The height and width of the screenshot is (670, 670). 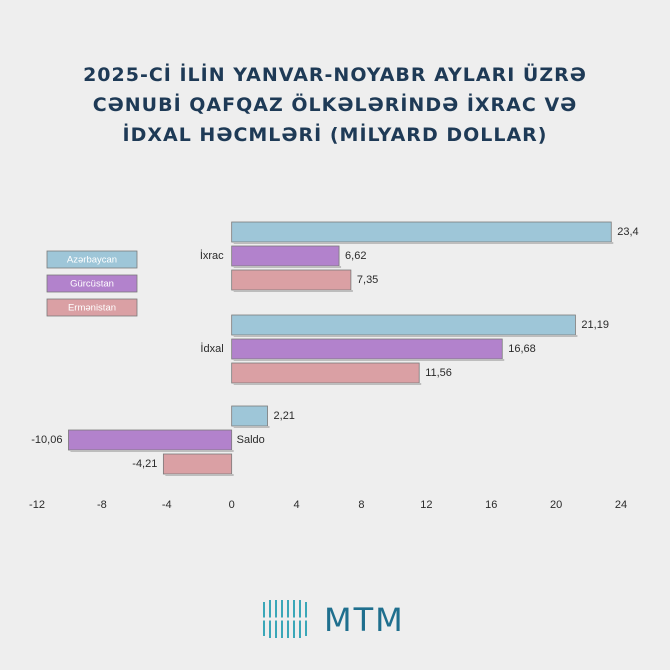 I want to click on value-label: 6,62, so click(x=355, y=256).